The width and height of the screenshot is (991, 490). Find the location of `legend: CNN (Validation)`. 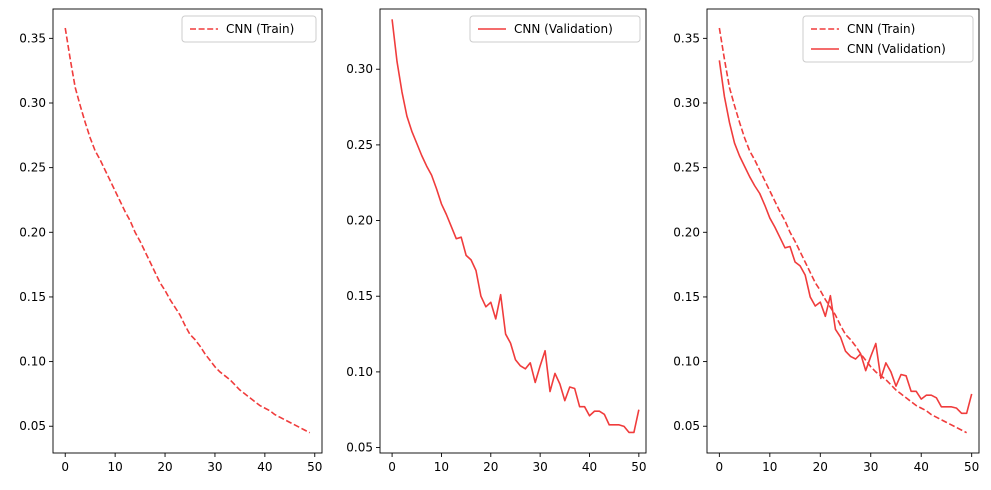

legend: CNN (Validation) is located at coordinates (555, 29).